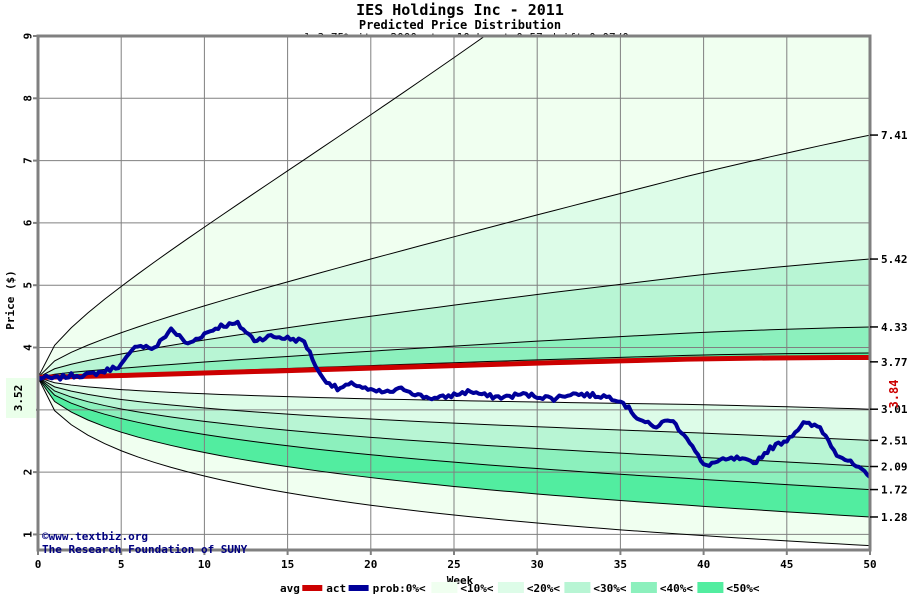  I want to click on y-axis-tick-label: 4, so click(28, 347).